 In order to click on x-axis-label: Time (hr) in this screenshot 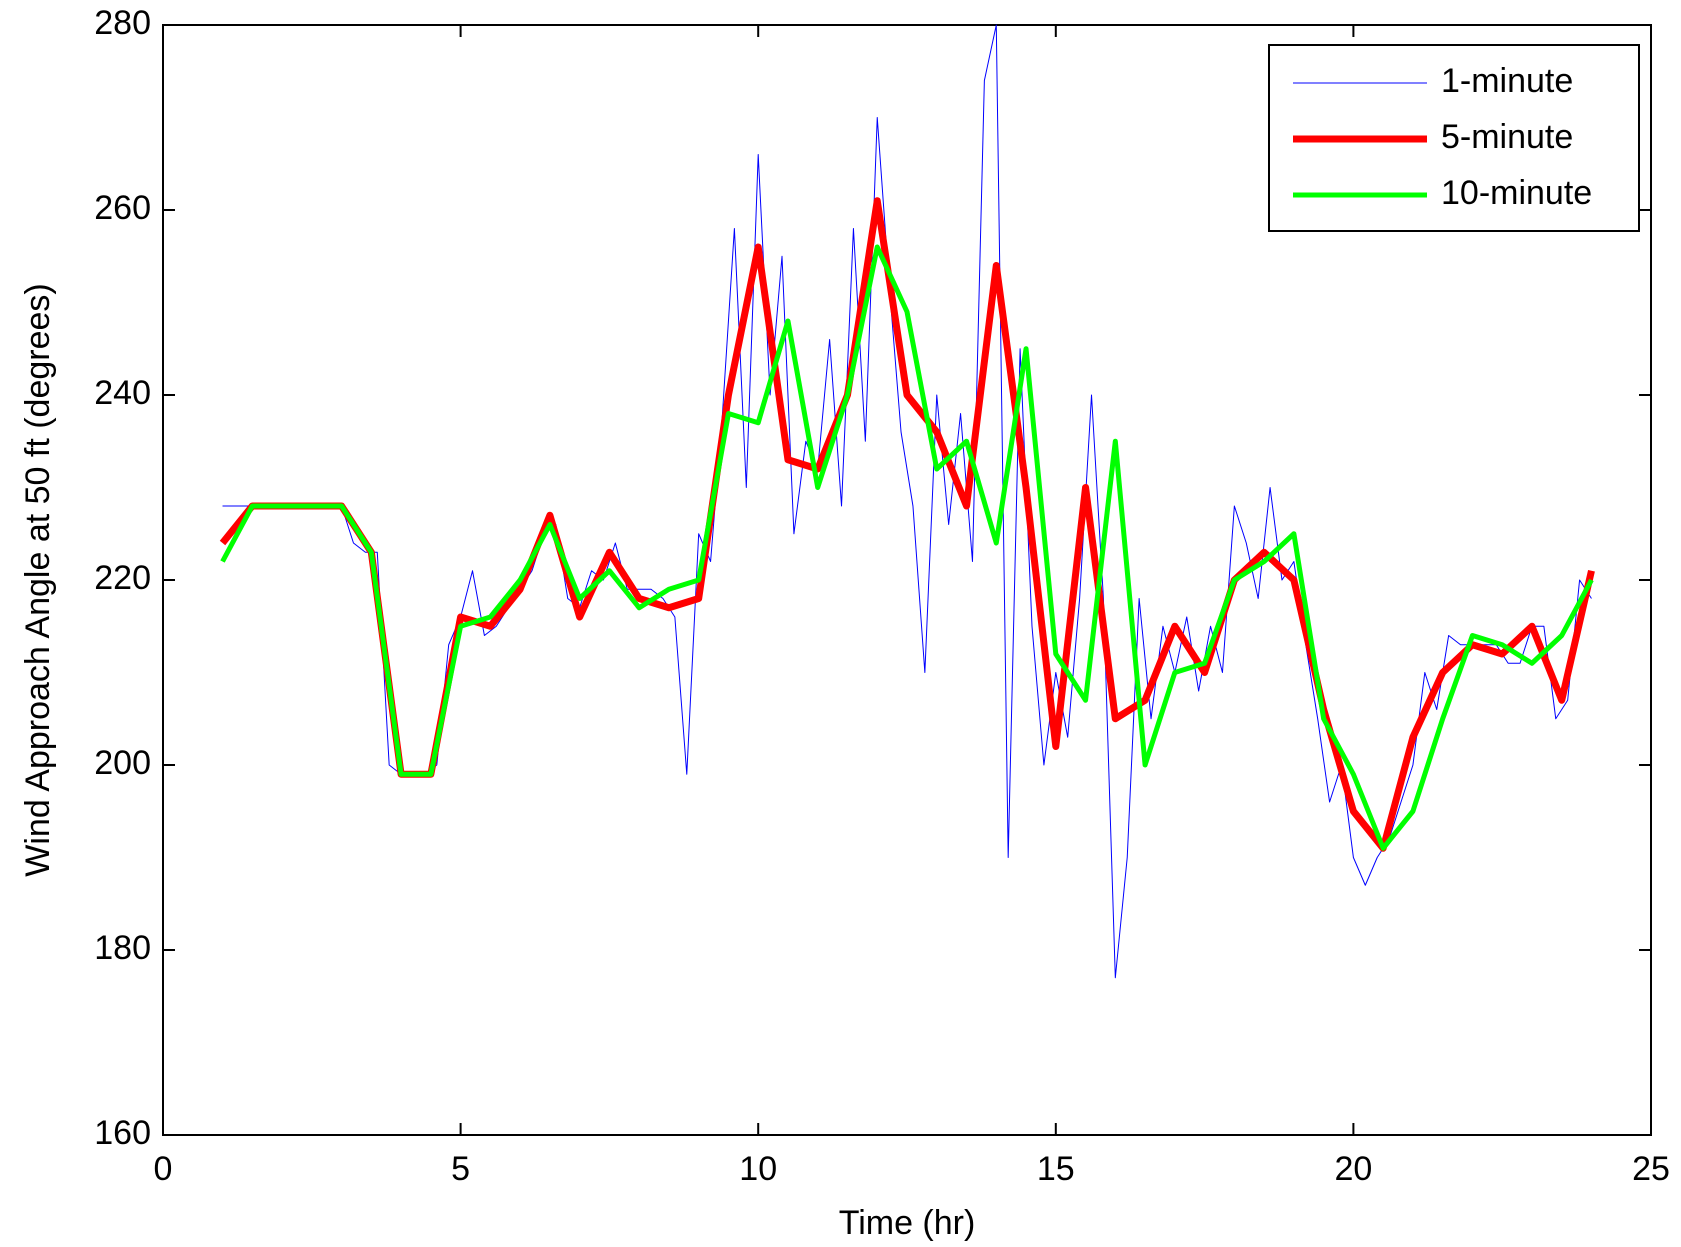, I will do `click(907, 1223)`.